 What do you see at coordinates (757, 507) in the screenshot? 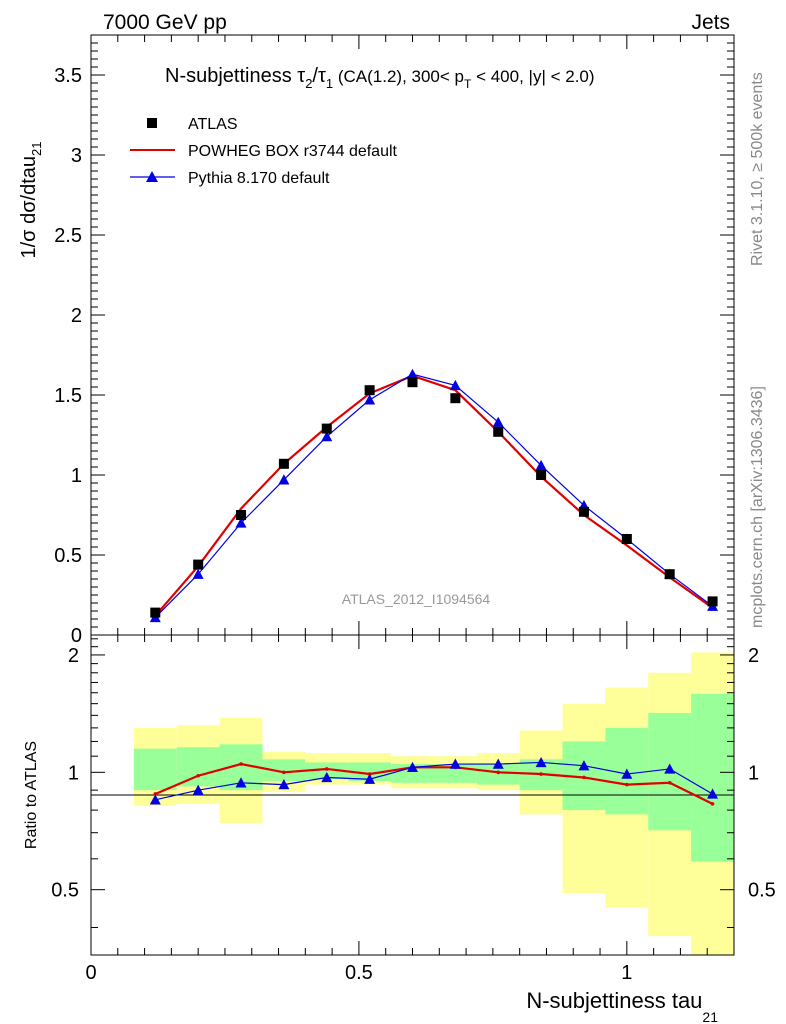
I see `source-label: mcplots.cern.ch [arXiv:1306.3436]` at bounding box center [757, 507].